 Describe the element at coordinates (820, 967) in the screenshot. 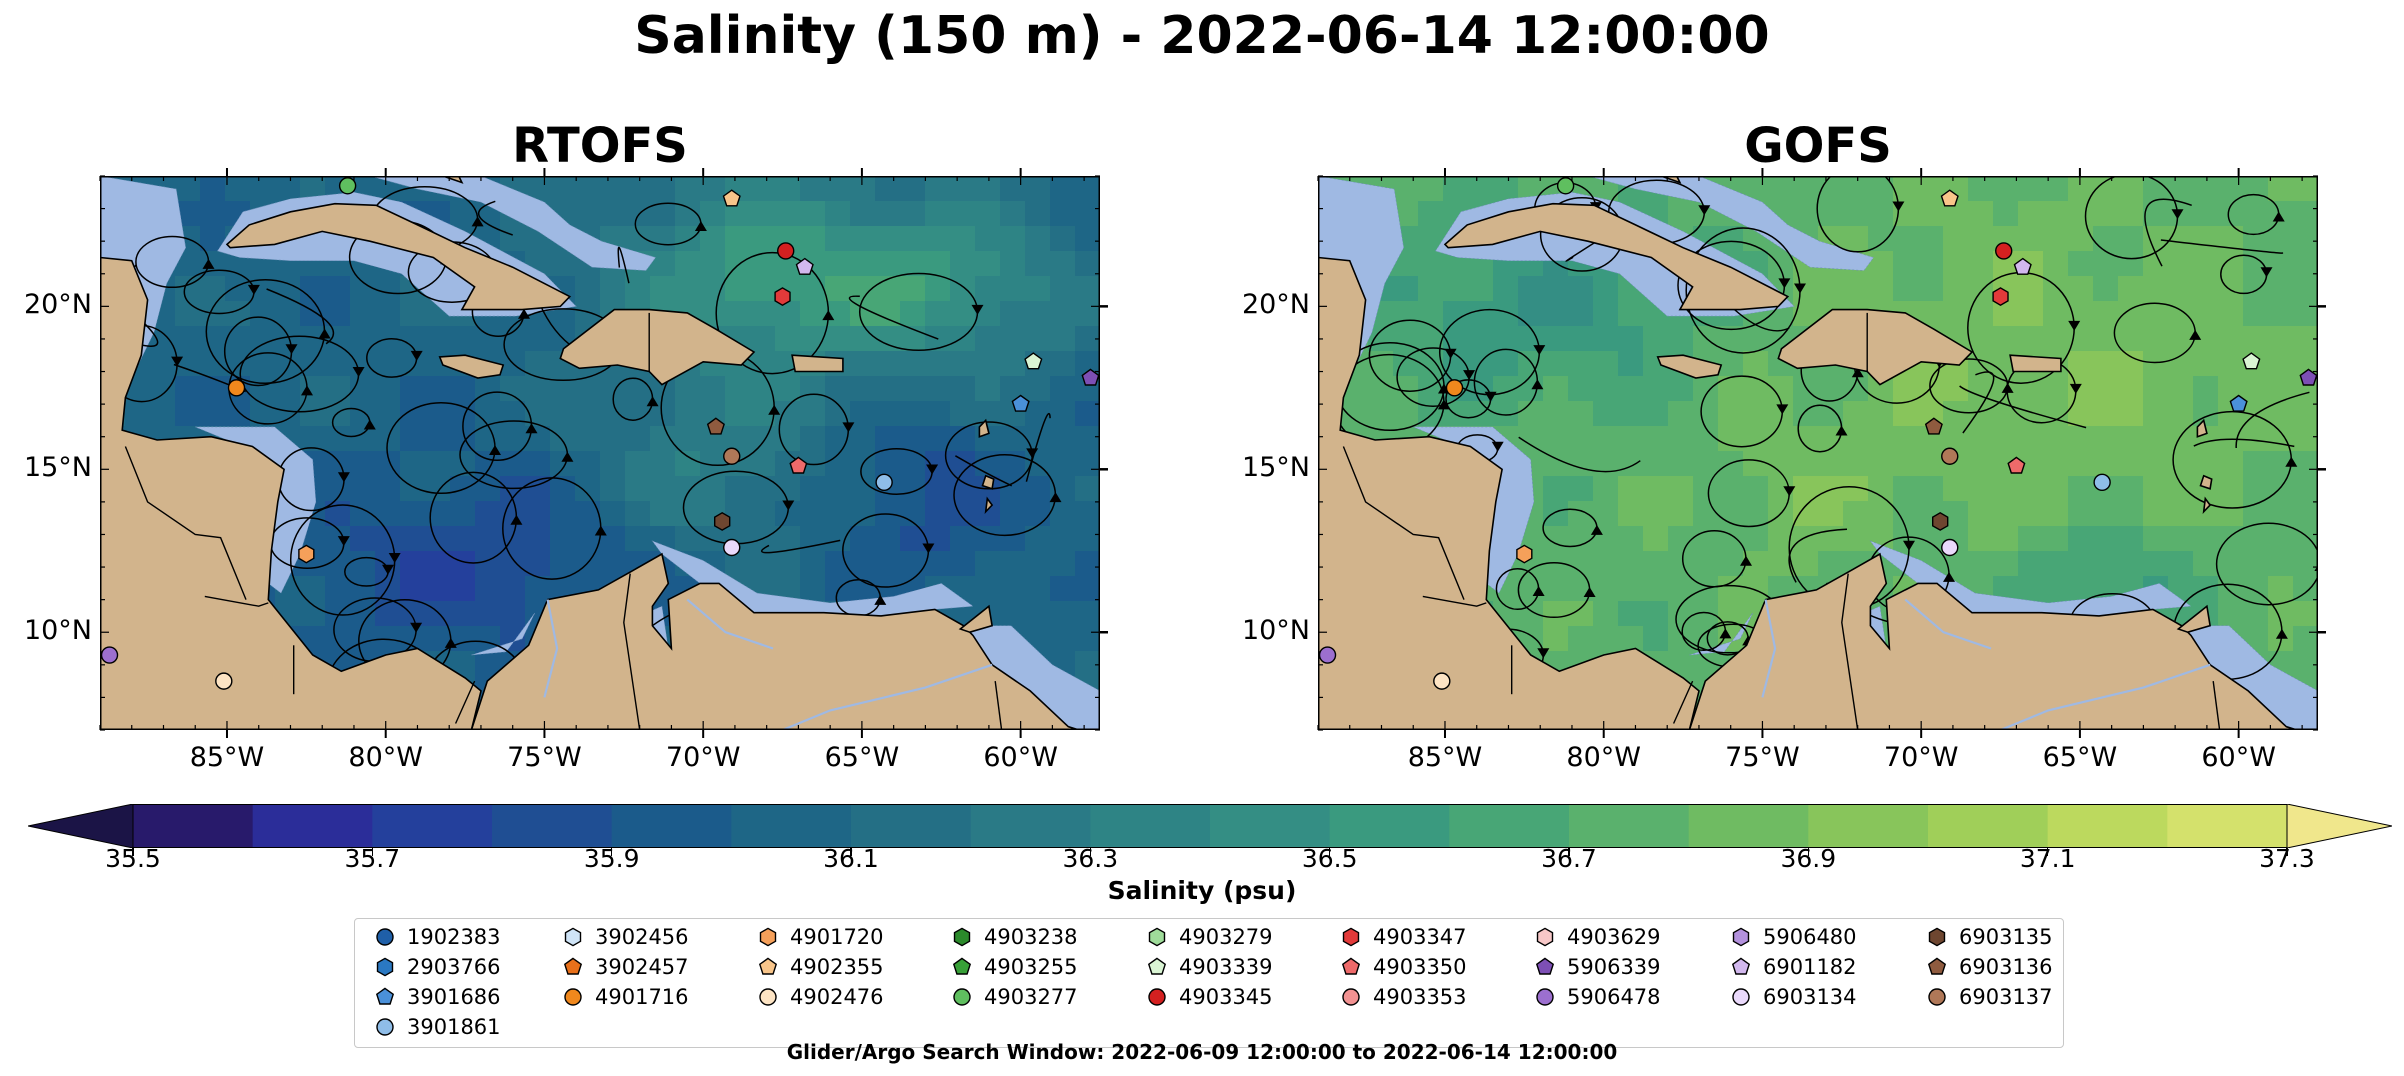

I see `legend-item-4902355: 4902355` at that location.